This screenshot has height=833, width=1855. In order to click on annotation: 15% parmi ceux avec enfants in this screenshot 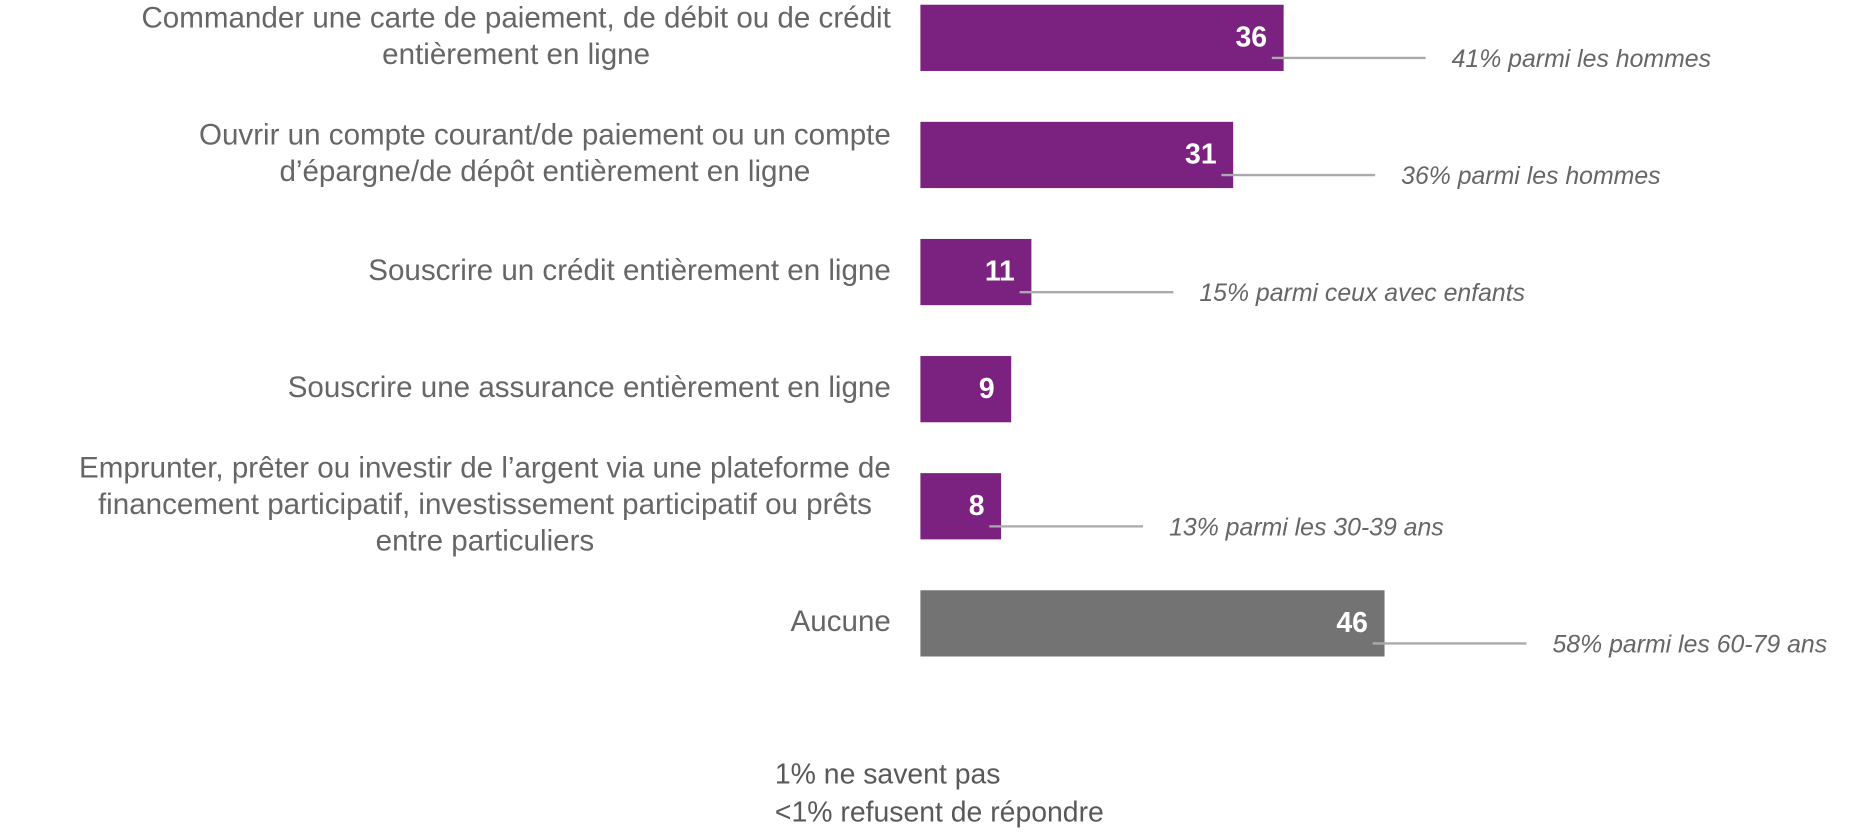, I will do `click(1362, 293)`.